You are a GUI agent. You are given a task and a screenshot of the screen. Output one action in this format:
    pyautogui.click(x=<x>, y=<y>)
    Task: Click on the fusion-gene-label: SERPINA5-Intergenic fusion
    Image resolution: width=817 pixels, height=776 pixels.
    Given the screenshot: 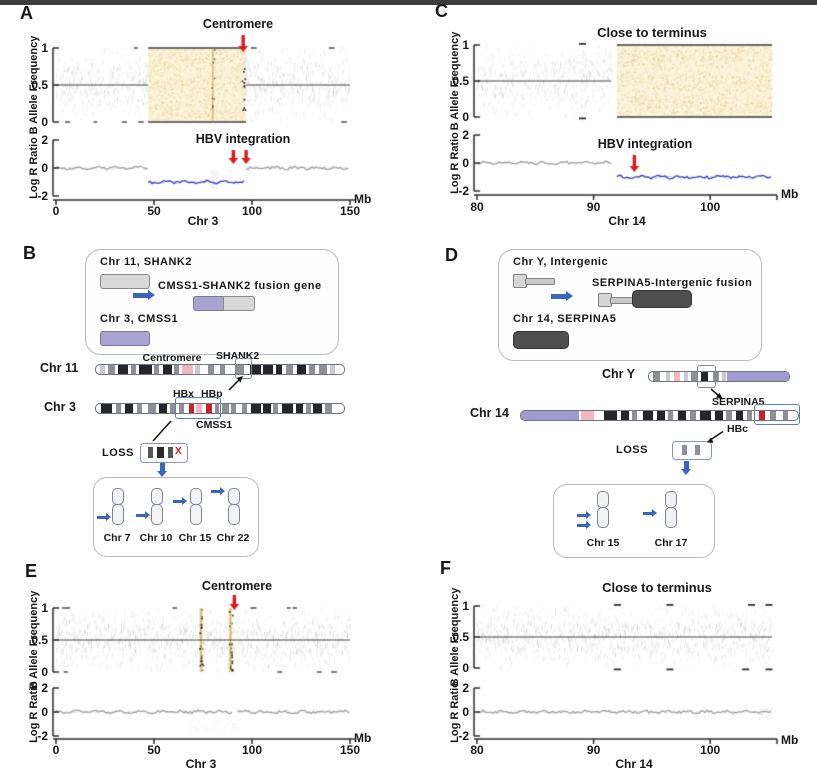 What is the action you would take?
    pyautogui.click(x=672, y=283)
    